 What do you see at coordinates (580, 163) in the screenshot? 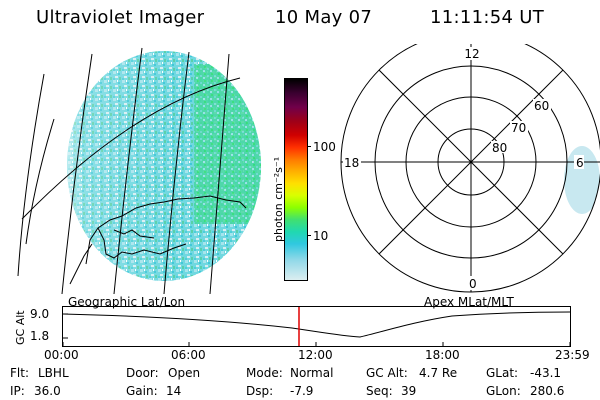
I see `mlt-label-6: 6` at bounding box center [580, 163].